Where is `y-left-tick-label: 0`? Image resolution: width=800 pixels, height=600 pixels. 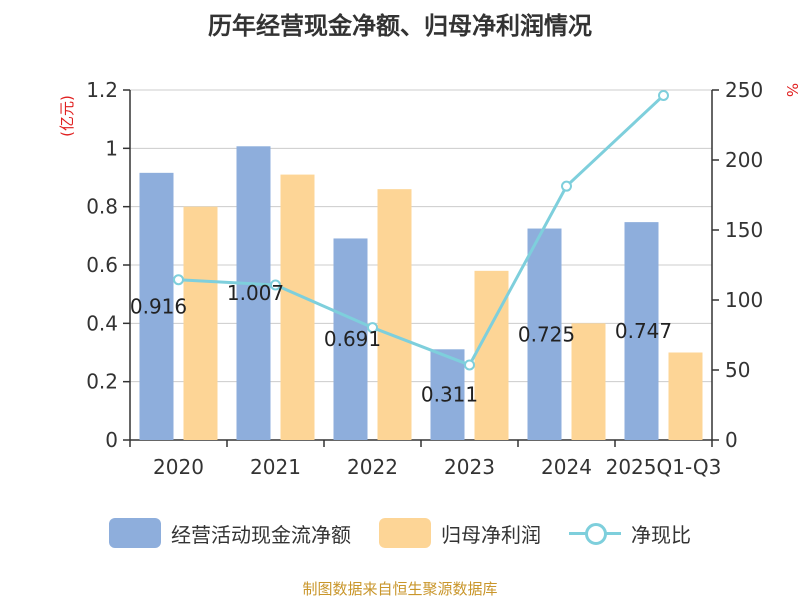 y-left-tick-label: 0 is located at coordinates (111, 440).